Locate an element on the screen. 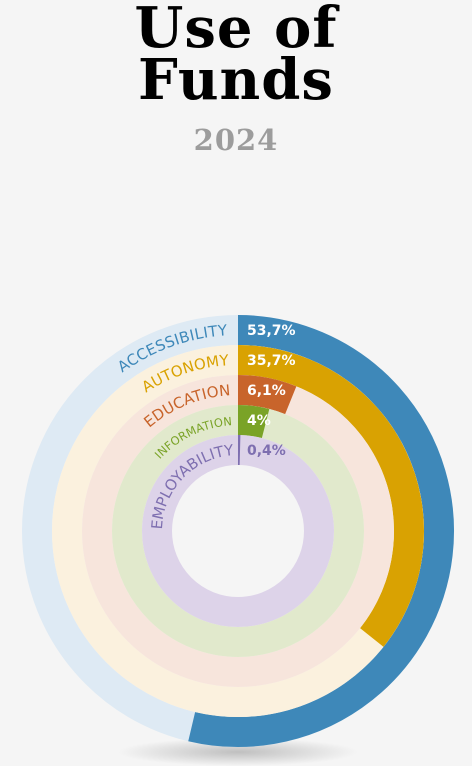 This screenshot has height=766, width=472. value-label-information: 4% is located at coordinates (259, 421).